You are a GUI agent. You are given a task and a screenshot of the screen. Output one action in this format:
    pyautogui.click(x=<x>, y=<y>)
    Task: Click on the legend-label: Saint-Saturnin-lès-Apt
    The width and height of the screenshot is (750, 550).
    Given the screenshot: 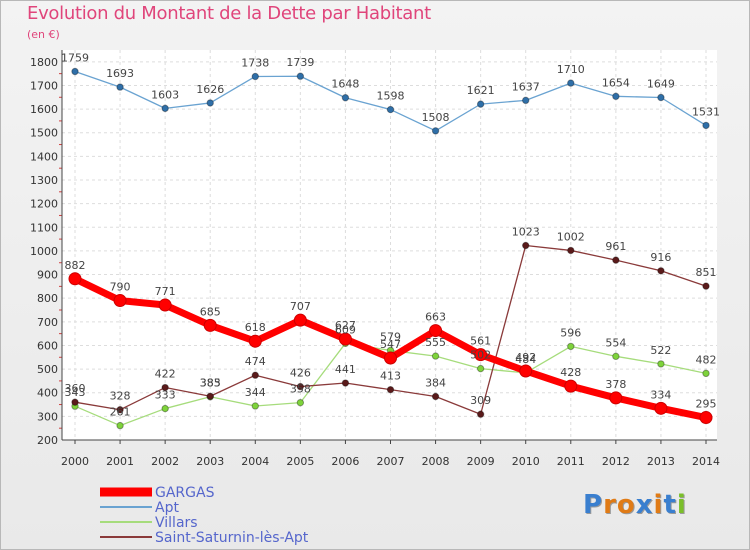 What is the action you would take?
    pyautogui.click(x=232, y=538)
    